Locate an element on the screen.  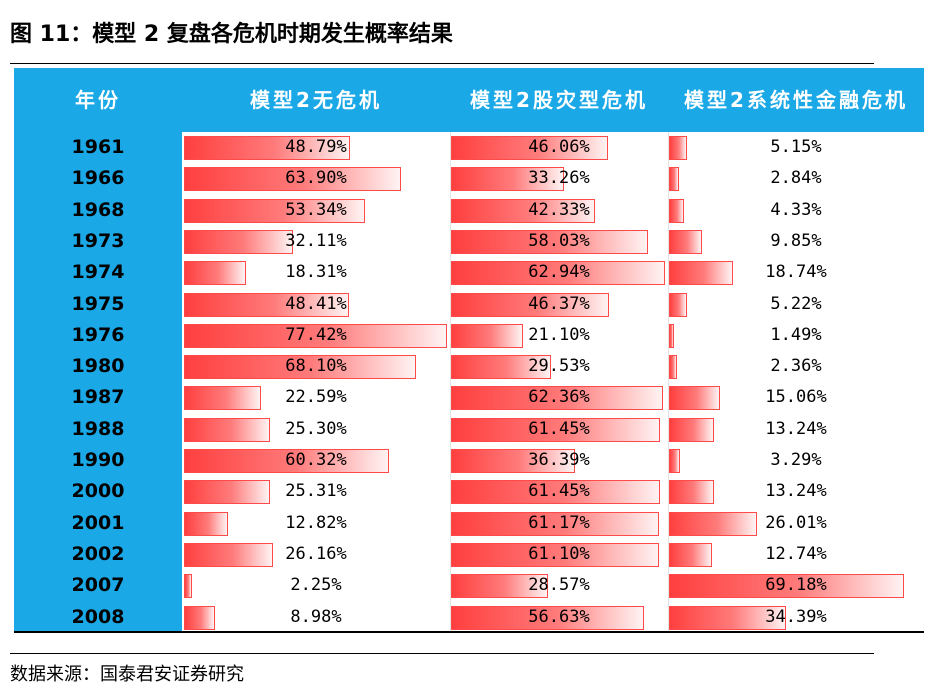
table-row: 1987 22.59% 62.36% 15.06% is located at coordinates (469, 397).